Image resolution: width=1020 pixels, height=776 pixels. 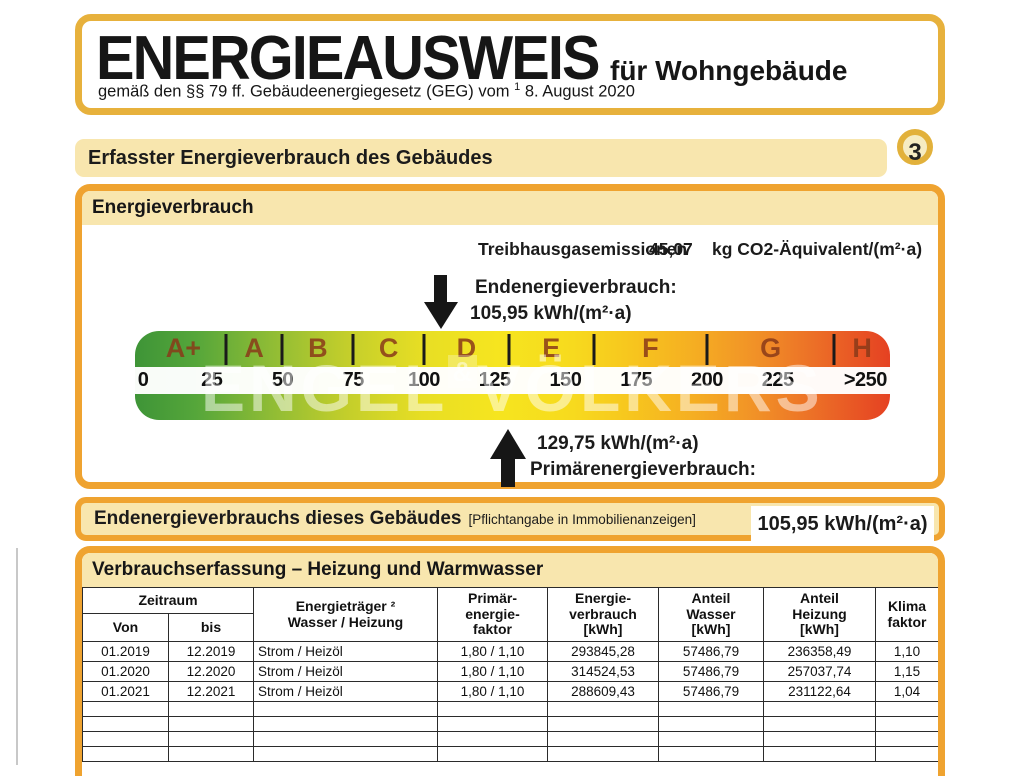 I want to click on table-cell: 01.2019, so click(x=125, y=651).